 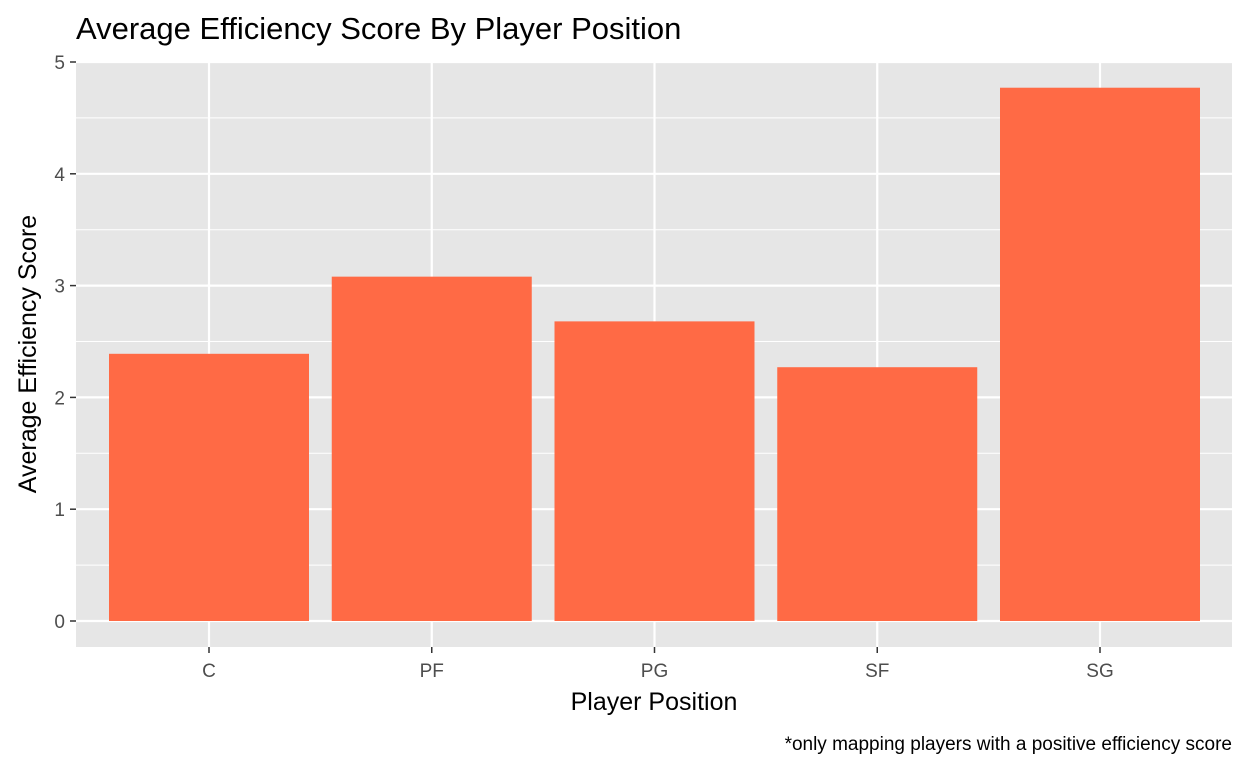 I want to click on x-axis-title: Player Position, so click(x=654, y=702).